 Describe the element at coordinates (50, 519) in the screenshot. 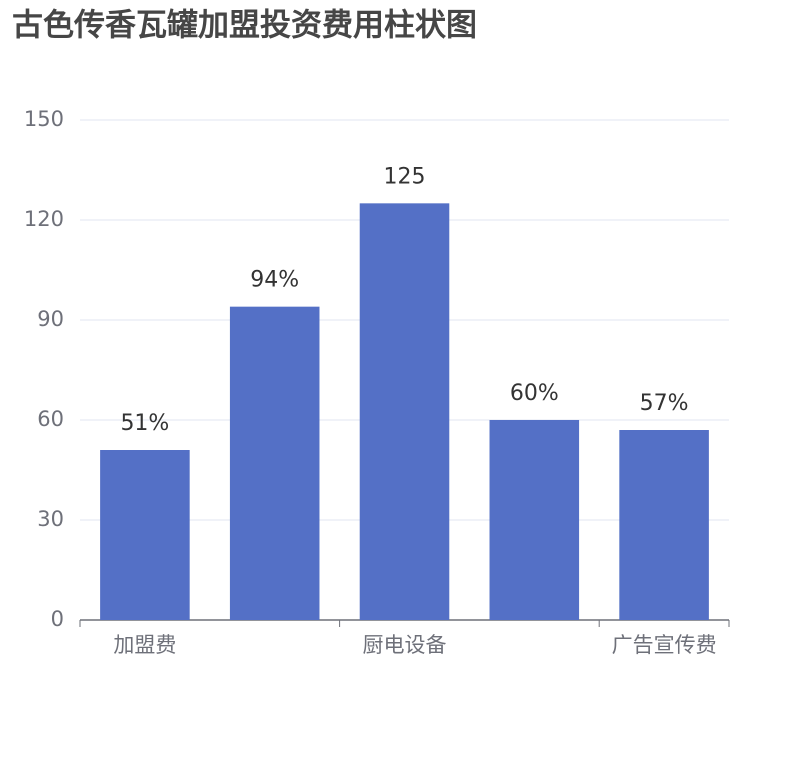

I see `y-tick-label: 30` at that location.